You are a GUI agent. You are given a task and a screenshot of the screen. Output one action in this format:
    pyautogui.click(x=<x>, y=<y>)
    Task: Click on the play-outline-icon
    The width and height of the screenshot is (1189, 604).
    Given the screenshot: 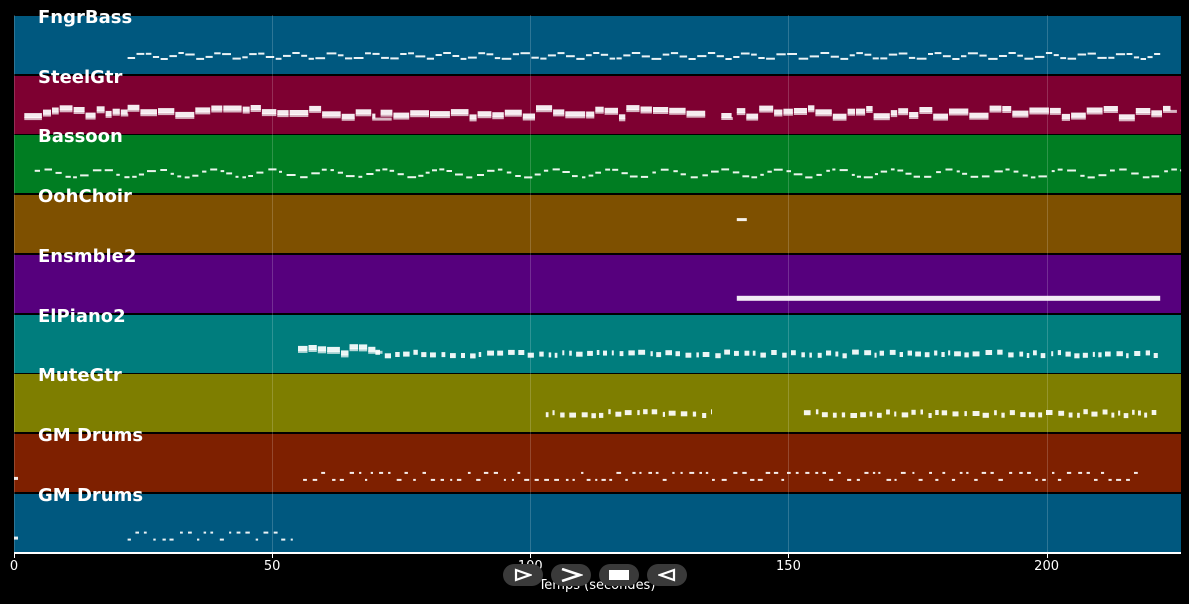 What is the action you would take?
    pyautogui.click(x=523, y=575)
    